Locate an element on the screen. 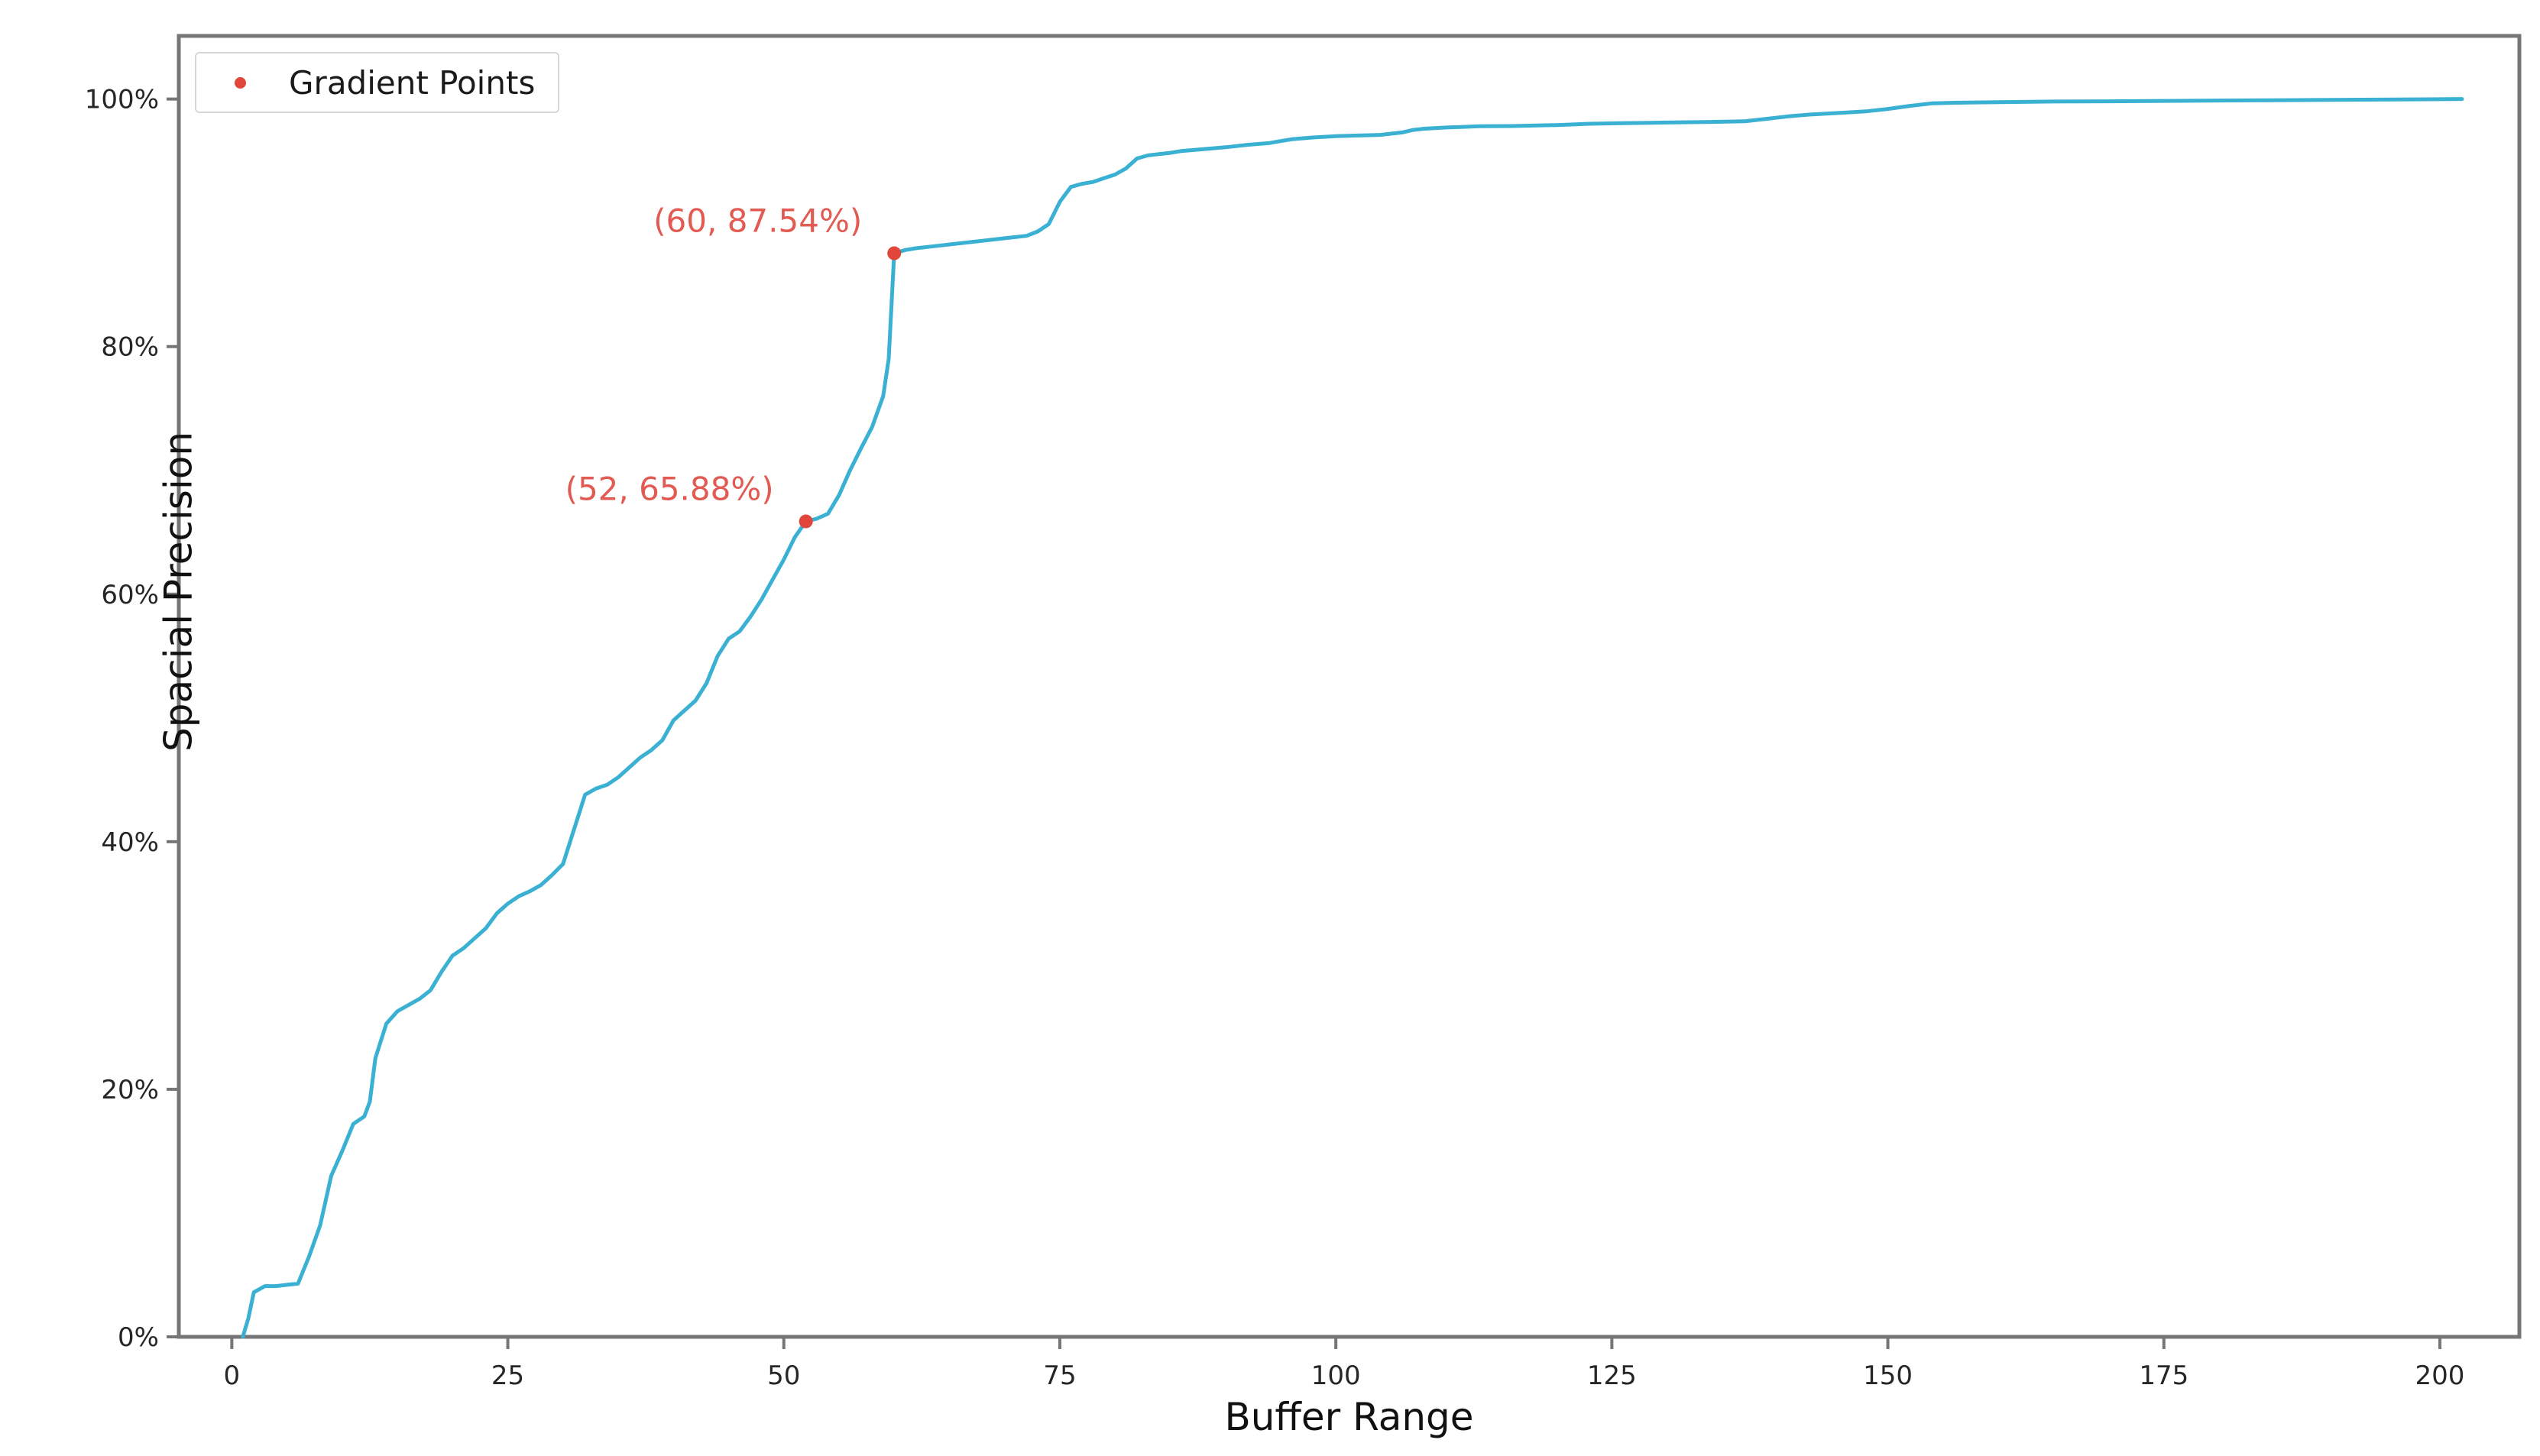  x-tick-label: 25 is located at coordinates (507, 1376).